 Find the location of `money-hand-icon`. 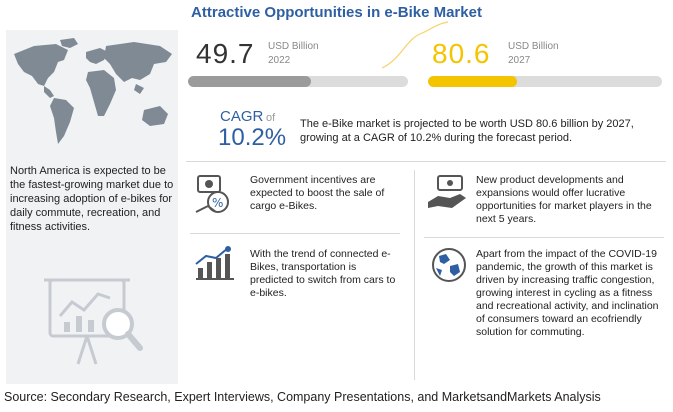

money-hand-icon is located at coordinates (447, 191).